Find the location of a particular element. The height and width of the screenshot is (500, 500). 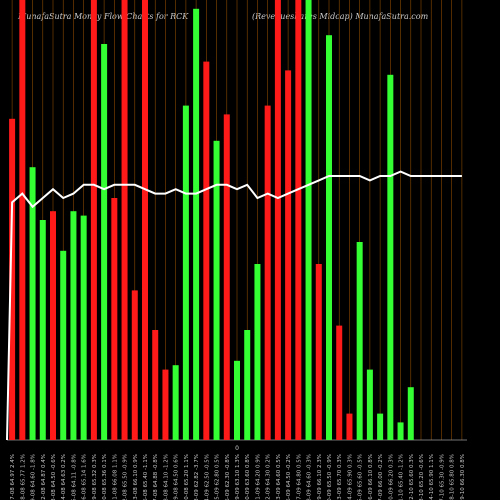

x-tick-label: 06-09 62.30 -0.8% is located at coordinates (228, 477).